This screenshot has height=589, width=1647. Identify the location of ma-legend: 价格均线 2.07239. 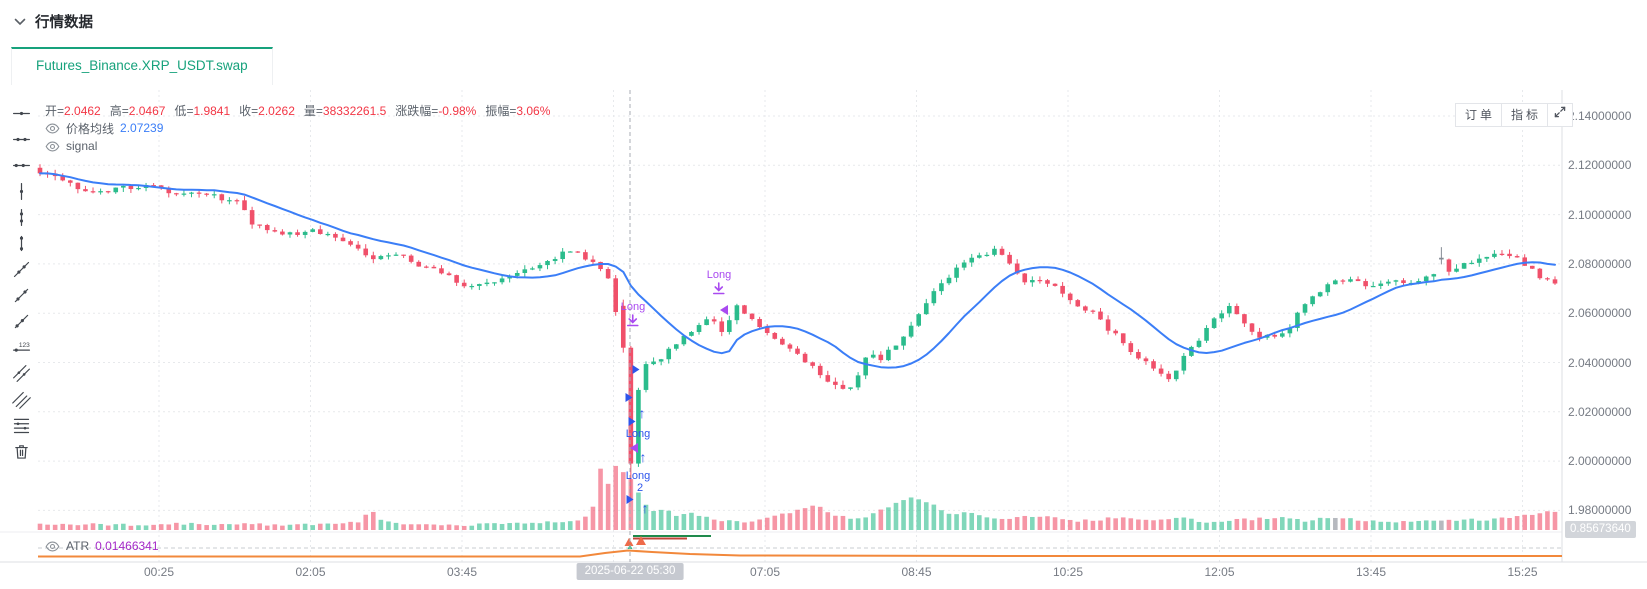
(297, 128).